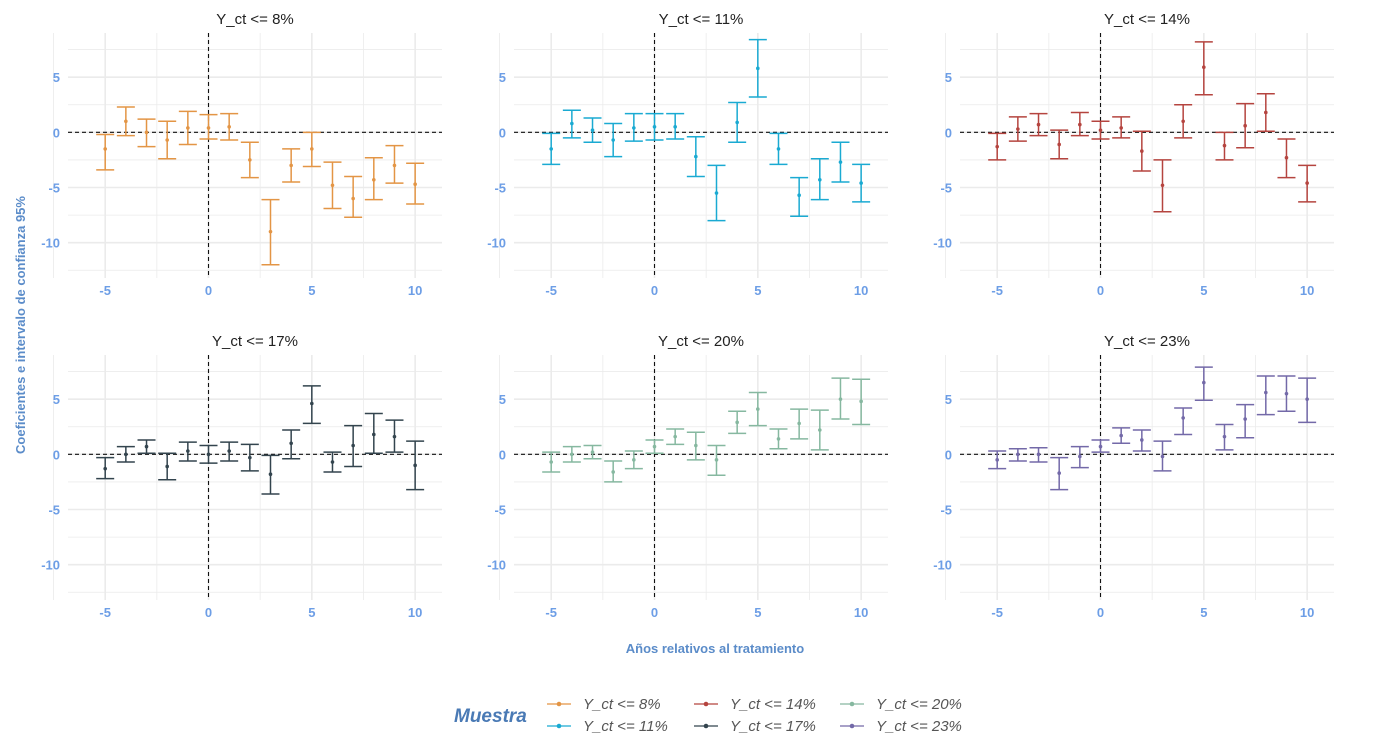  Describe the element at coordinates (773, 726) in the screenshot. I see `legend-label: Y_ct <= 17%` at that location.